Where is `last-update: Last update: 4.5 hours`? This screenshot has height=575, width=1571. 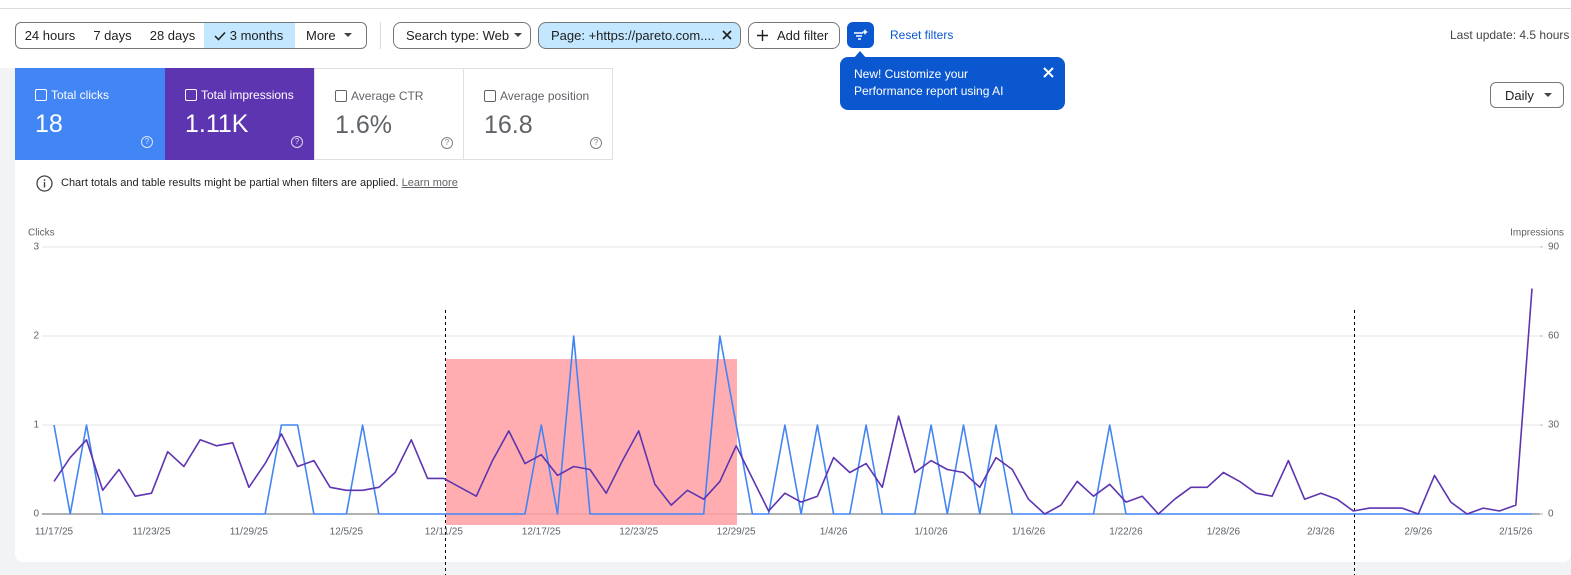
last-update: Last update: 4.5 hours is located at coordinates (1510, 35).